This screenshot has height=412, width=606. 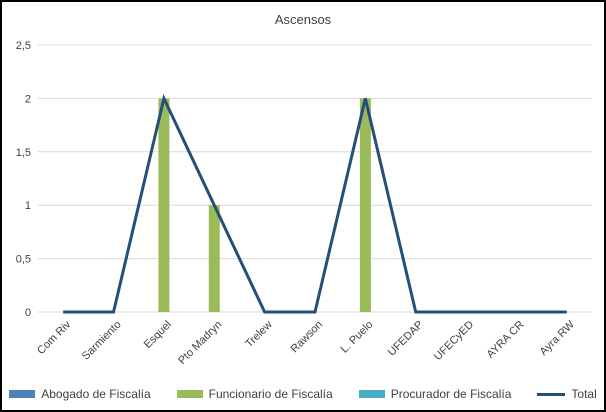 I want to click on legend-label: Abogado de Fiscalía, so click(x=96, y=394).